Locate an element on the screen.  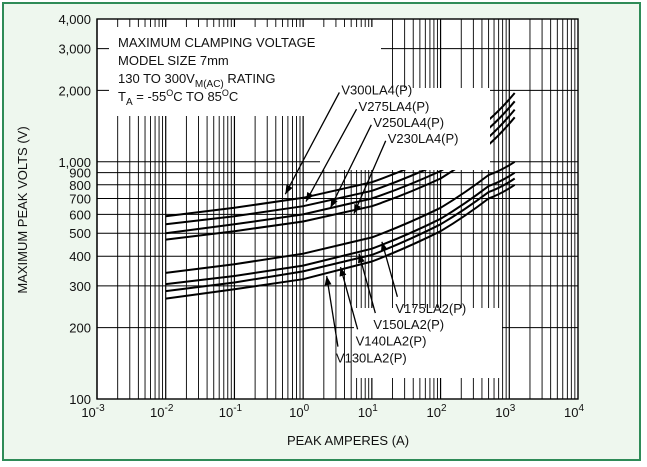
chart-title-line-1: MAXIMUM CLAMPING VOLTAGE is located at coordinates (217, 42).